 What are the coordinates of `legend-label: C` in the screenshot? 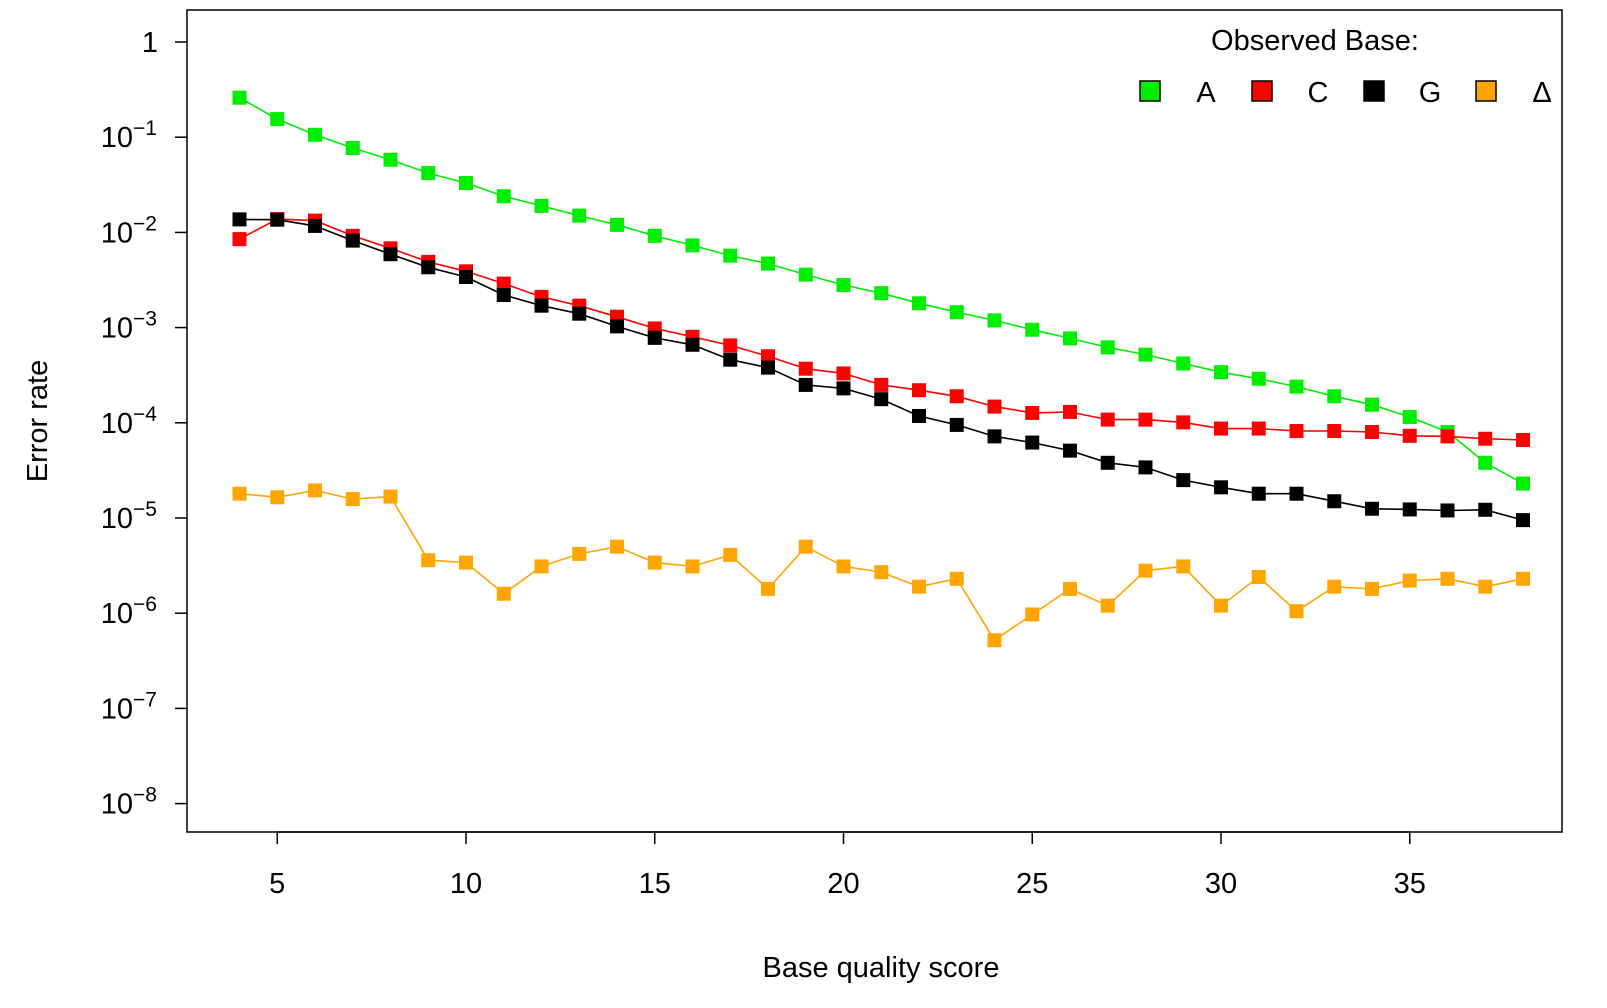 It's located at (1318, 93).